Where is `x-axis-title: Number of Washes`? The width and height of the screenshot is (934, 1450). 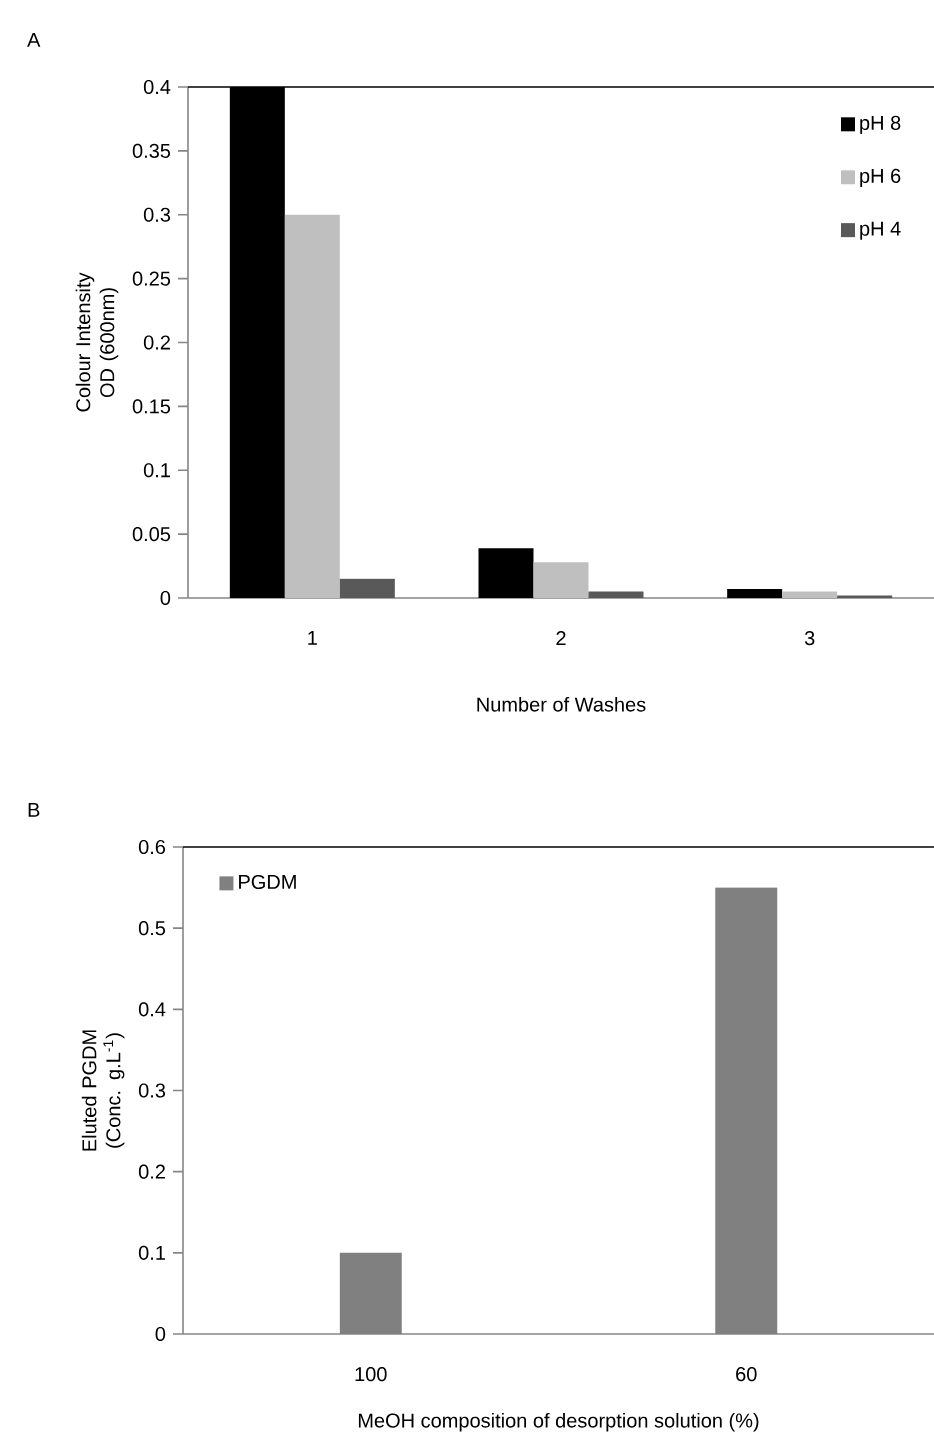
x-axis-title: Number of Washes is located at coordinates (561, 704).